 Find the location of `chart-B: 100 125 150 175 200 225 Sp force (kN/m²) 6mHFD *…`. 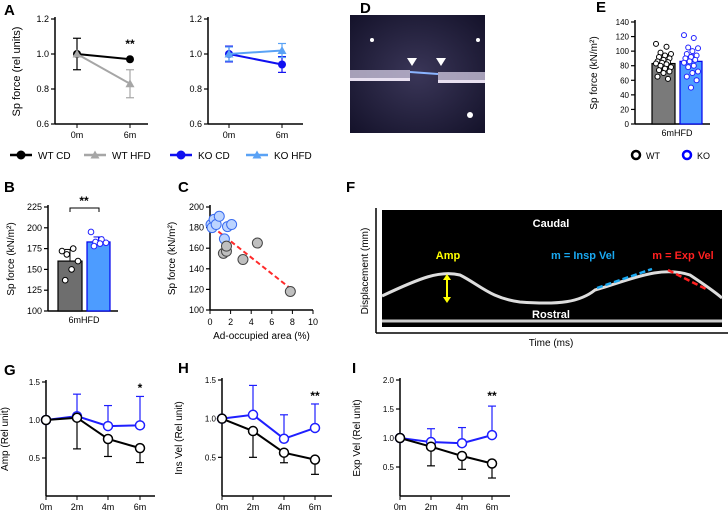

chart-B: 100 125 150 175 200 225 Sp force (kN/m²) 6mHFD *… is located at coordinates (62, 259).